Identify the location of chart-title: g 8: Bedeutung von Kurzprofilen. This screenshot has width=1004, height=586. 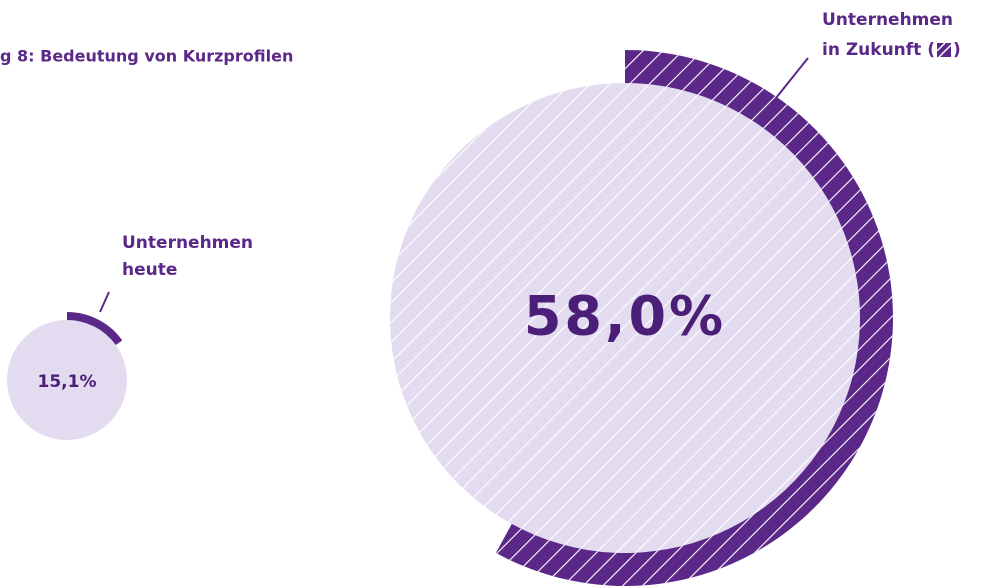
(146, 56).